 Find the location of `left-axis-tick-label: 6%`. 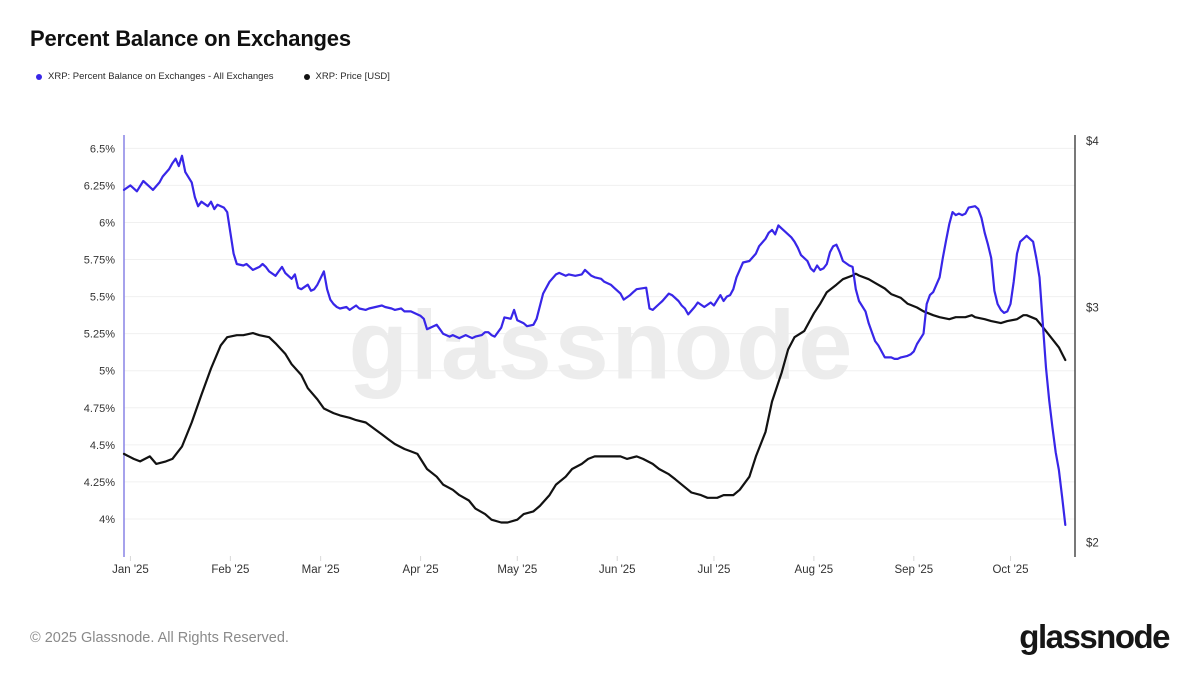

left-axis-tick-label: 6% is located at coordinates (107, 223).